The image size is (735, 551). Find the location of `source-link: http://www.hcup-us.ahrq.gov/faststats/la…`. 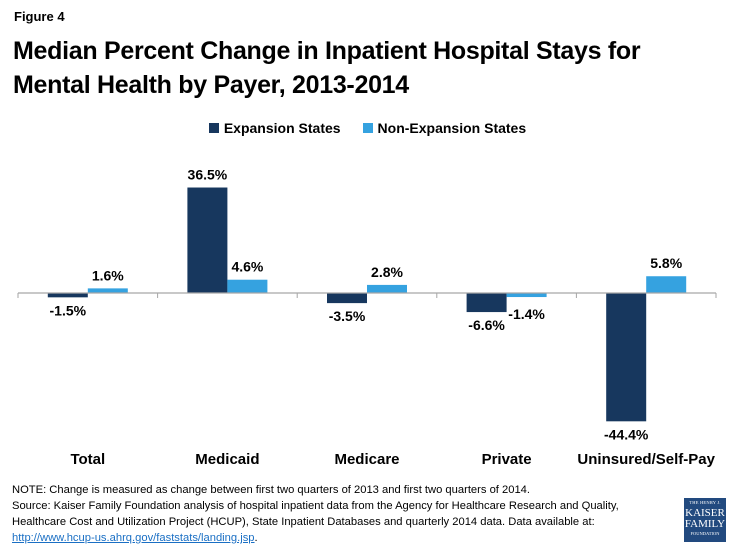

source-link: http://www.hcup-us.ahrq.gov/faststats/la… is located at coordinates (133, 538).